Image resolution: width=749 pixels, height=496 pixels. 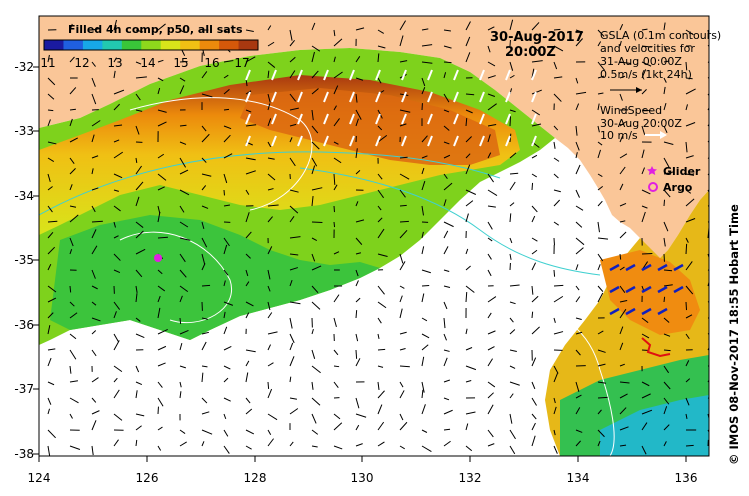 I want to click on info-line: and velocities for, so click(x=647, y=48).